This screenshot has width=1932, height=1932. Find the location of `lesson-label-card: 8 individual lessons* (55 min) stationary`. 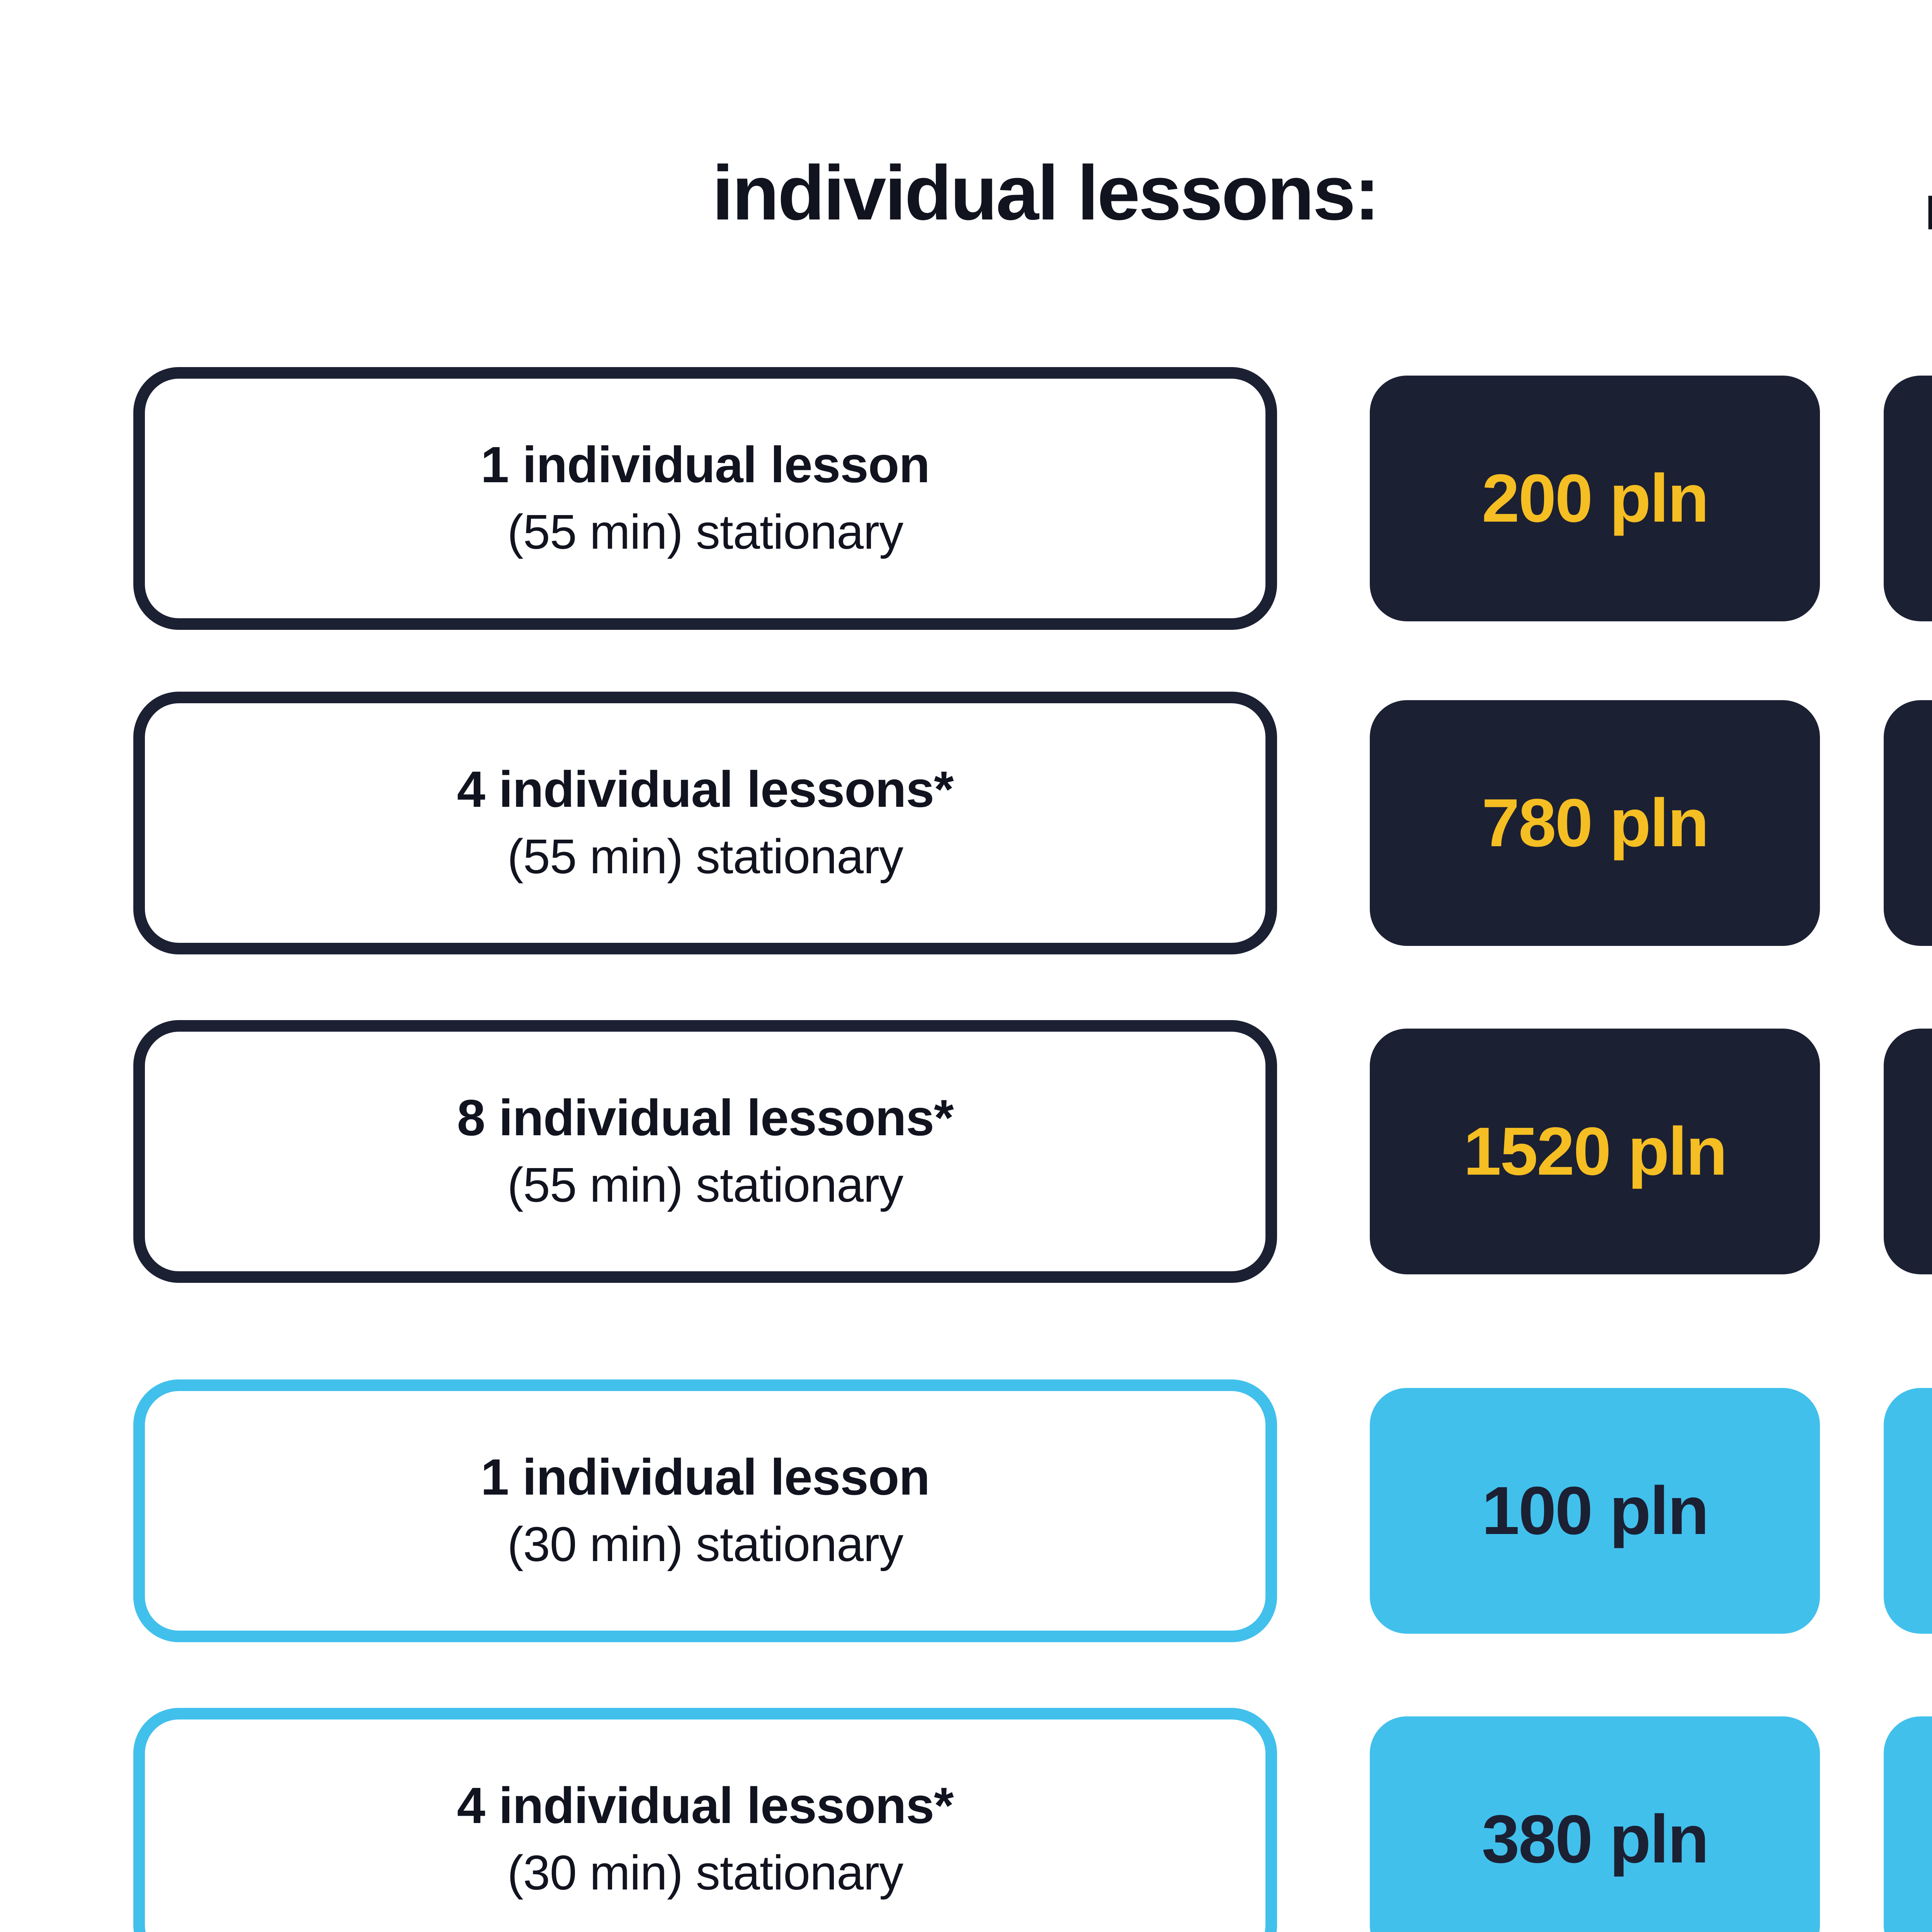

lesson-label-card: 8 individual lessons* (55 min) stationary is located at coordinates (705, 1151).